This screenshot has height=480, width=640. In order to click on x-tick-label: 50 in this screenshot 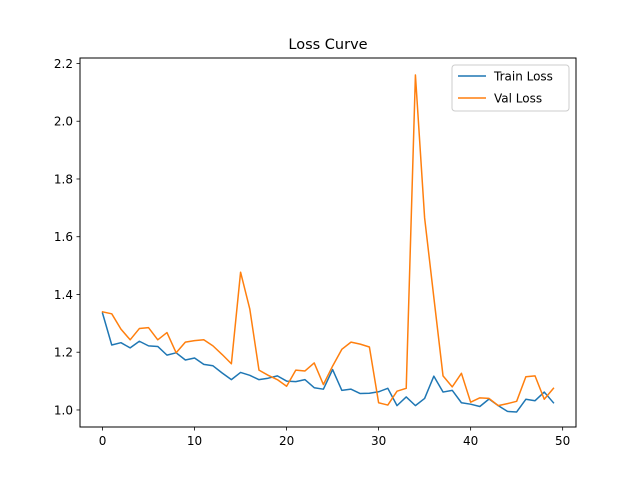, I will do `click(562, 441)`.